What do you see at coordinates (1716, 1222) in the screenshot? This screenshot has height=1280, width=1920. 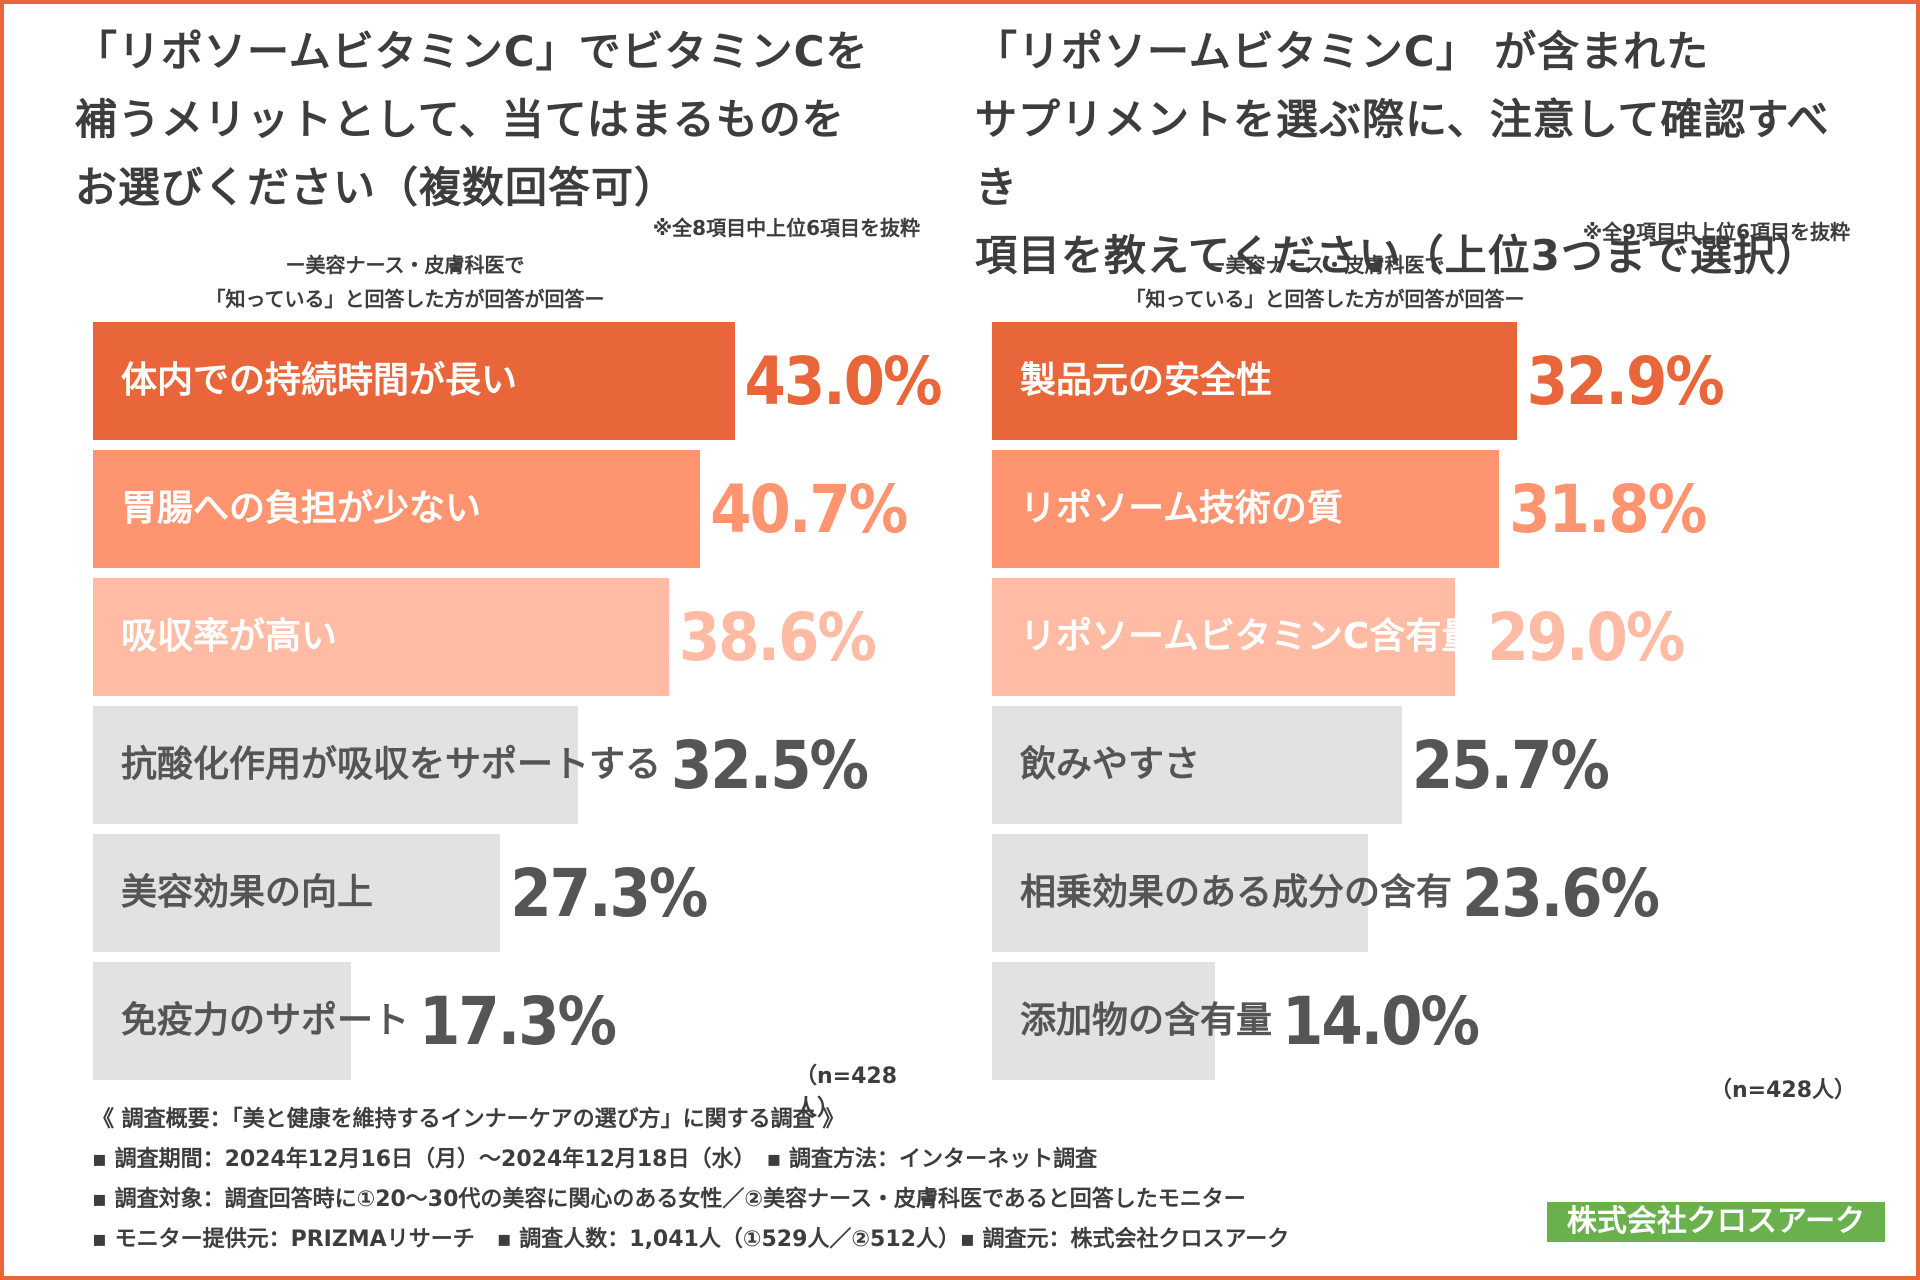 I see `company-badge: 株式会社クロスアーク` at bounding box center [1716, 1222].